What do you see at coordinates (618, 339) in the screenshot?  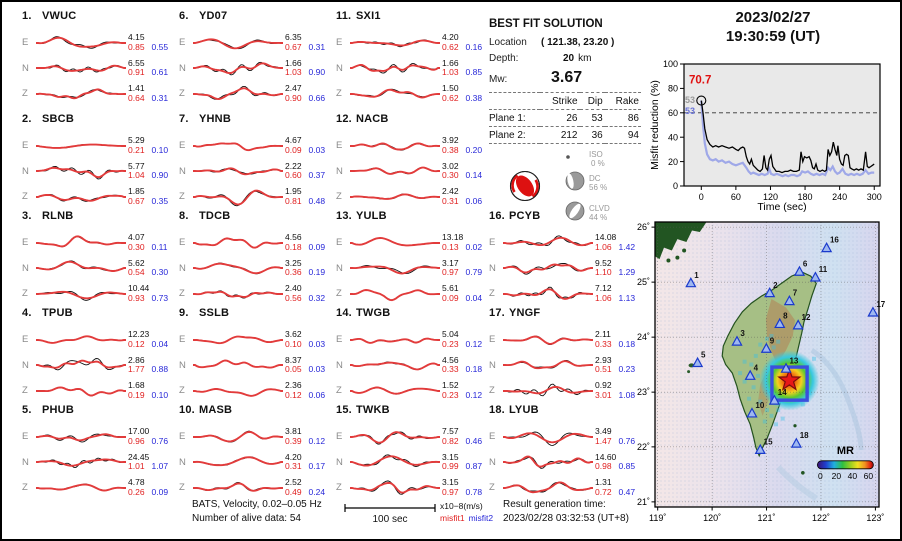 I see `trace-metrics: 2.11 0.33 0.18` at bounding box center [618, 339].